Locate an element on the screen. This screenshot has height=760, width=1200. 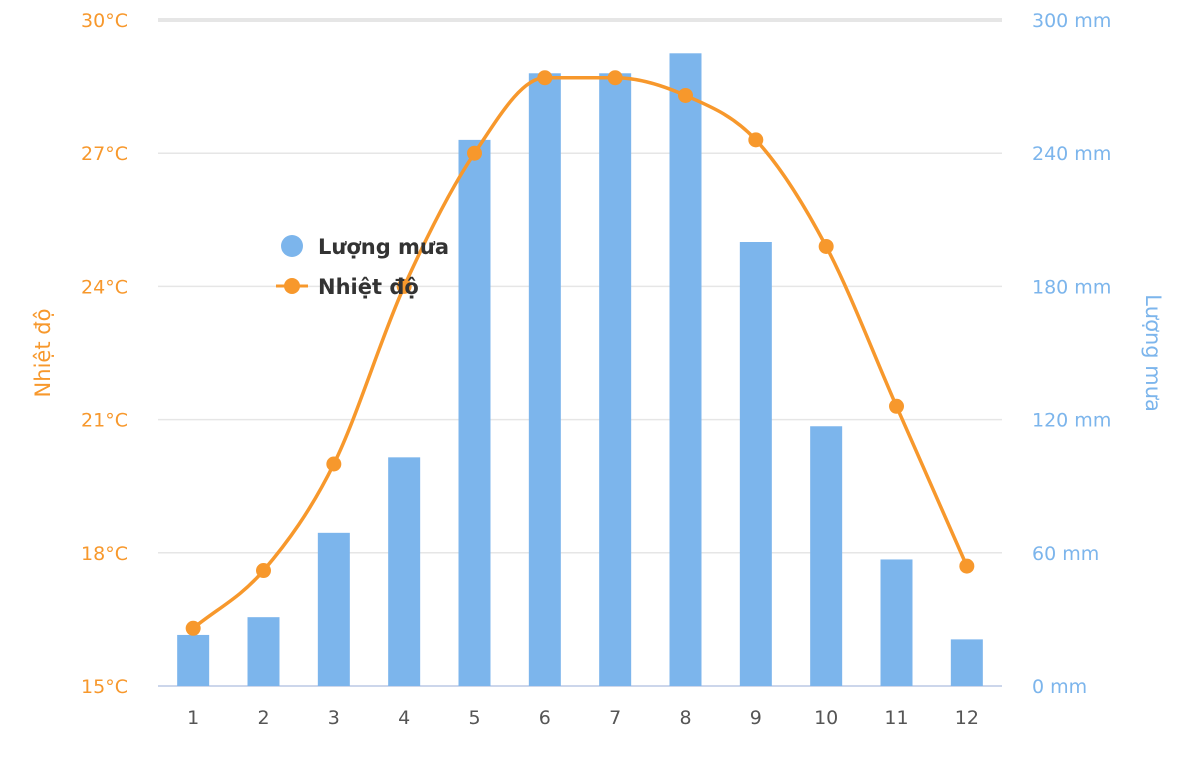
x-tick-label: 10 is located at coordinates (826, 718).